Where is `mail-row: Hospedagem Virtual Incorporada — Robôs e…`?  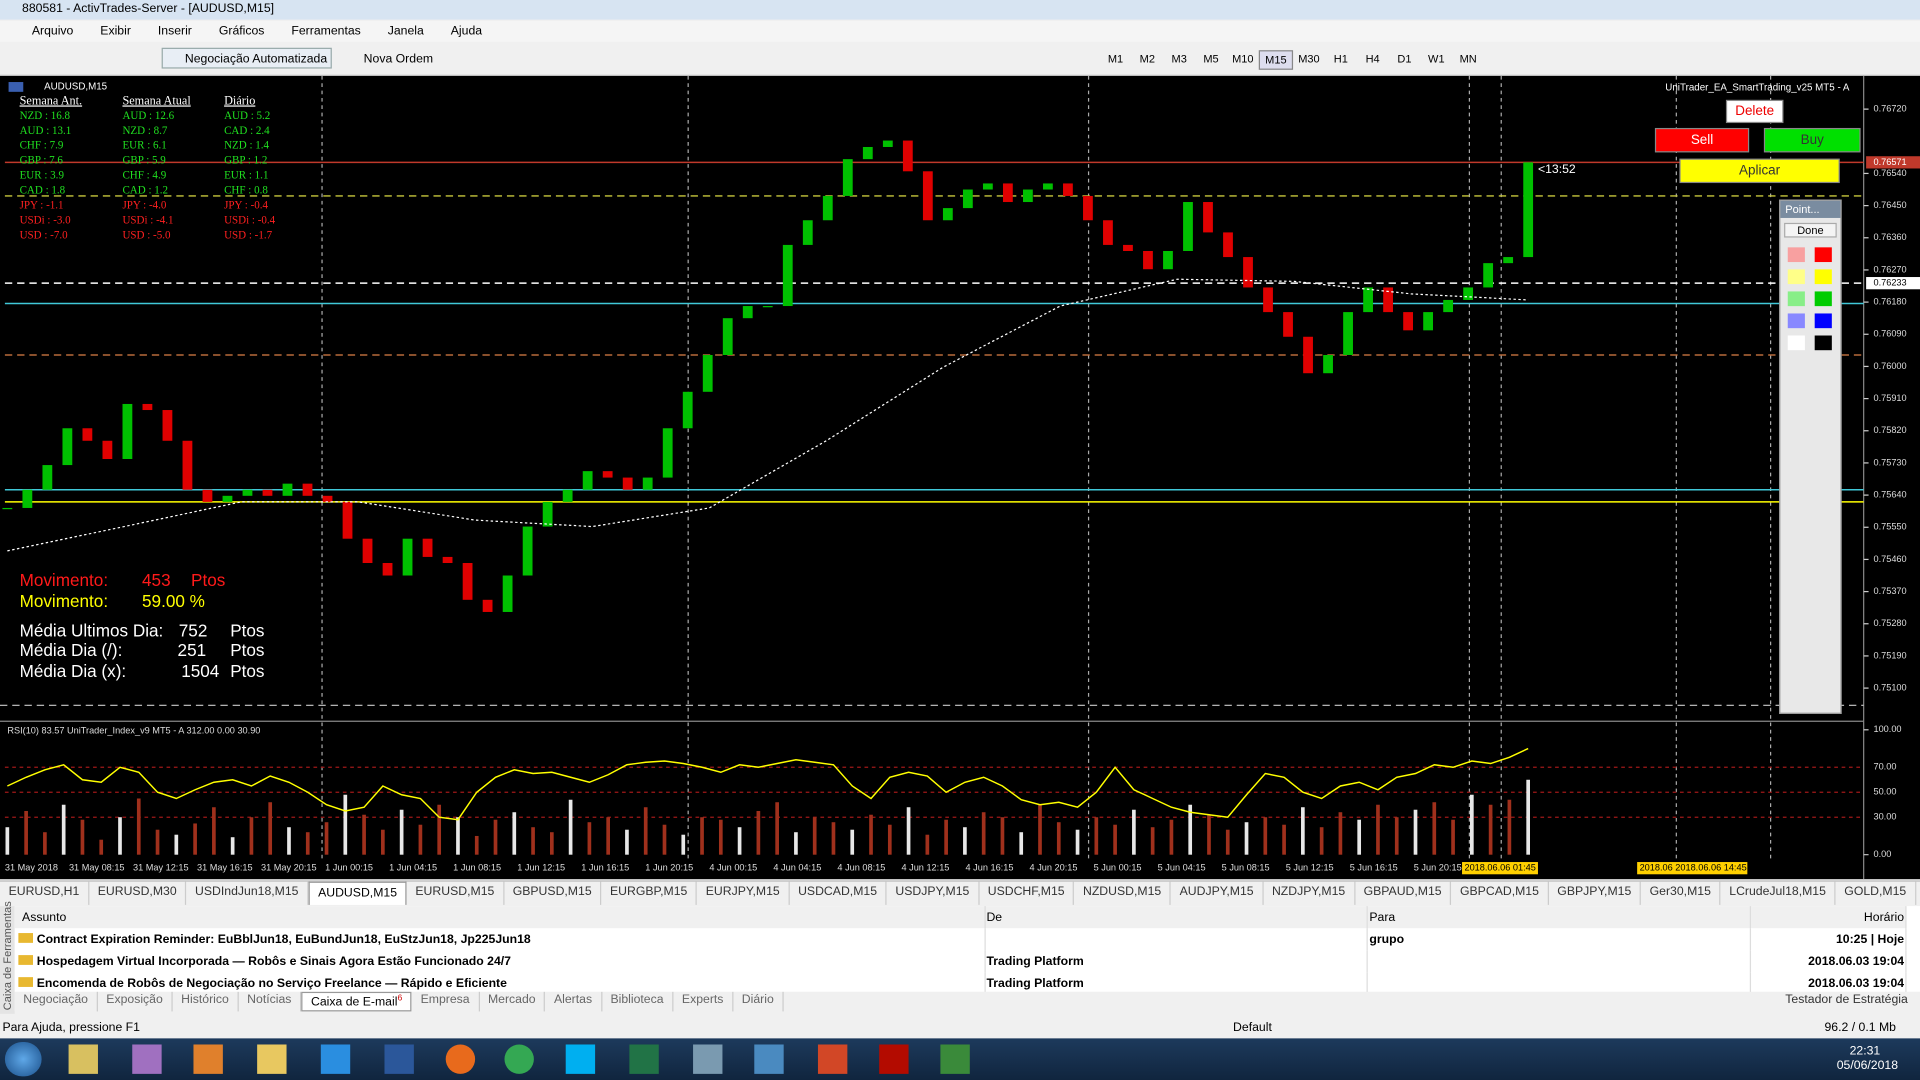
mail-row: Hospedagem Virtual Incorporada — Robôs e… is located at coordinates (960, 961).